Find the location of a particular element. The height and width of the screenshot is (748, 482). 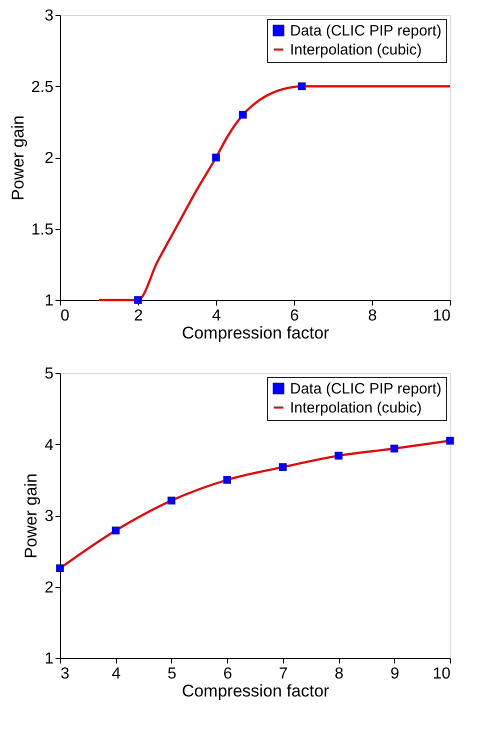

y-tick-label: 2.5 is located at coordinates (42, 87).